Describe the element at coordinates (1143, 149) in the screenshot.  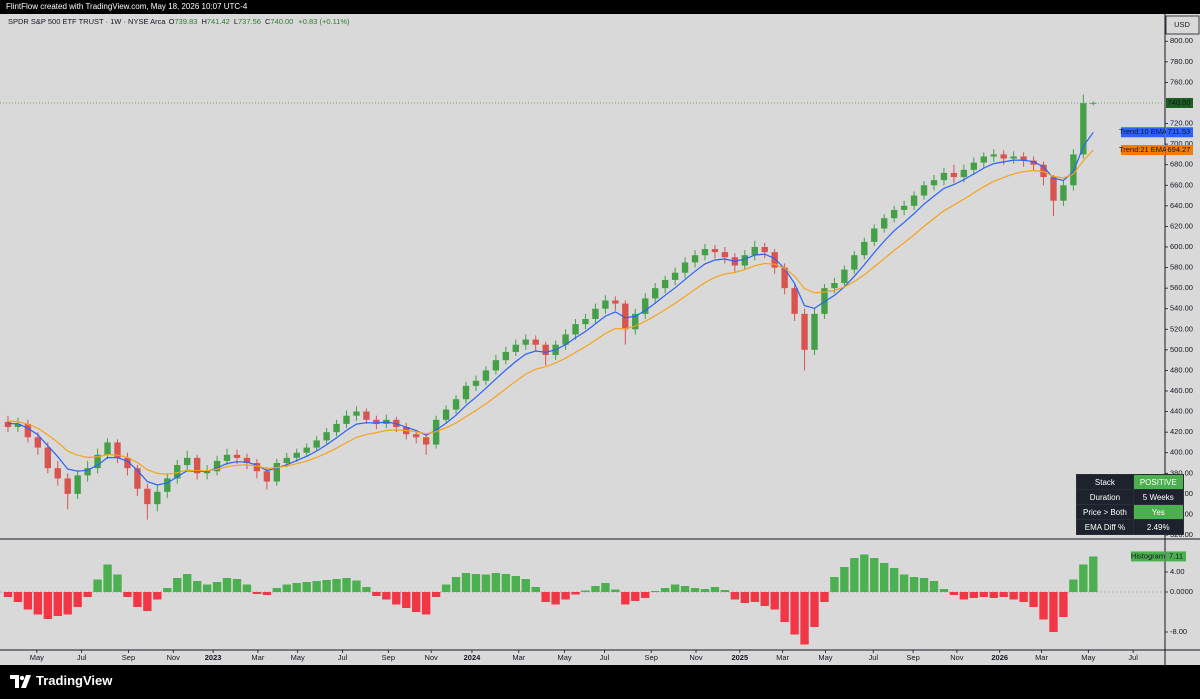
I see `ema-name: Trend:21 EMA` at that location.